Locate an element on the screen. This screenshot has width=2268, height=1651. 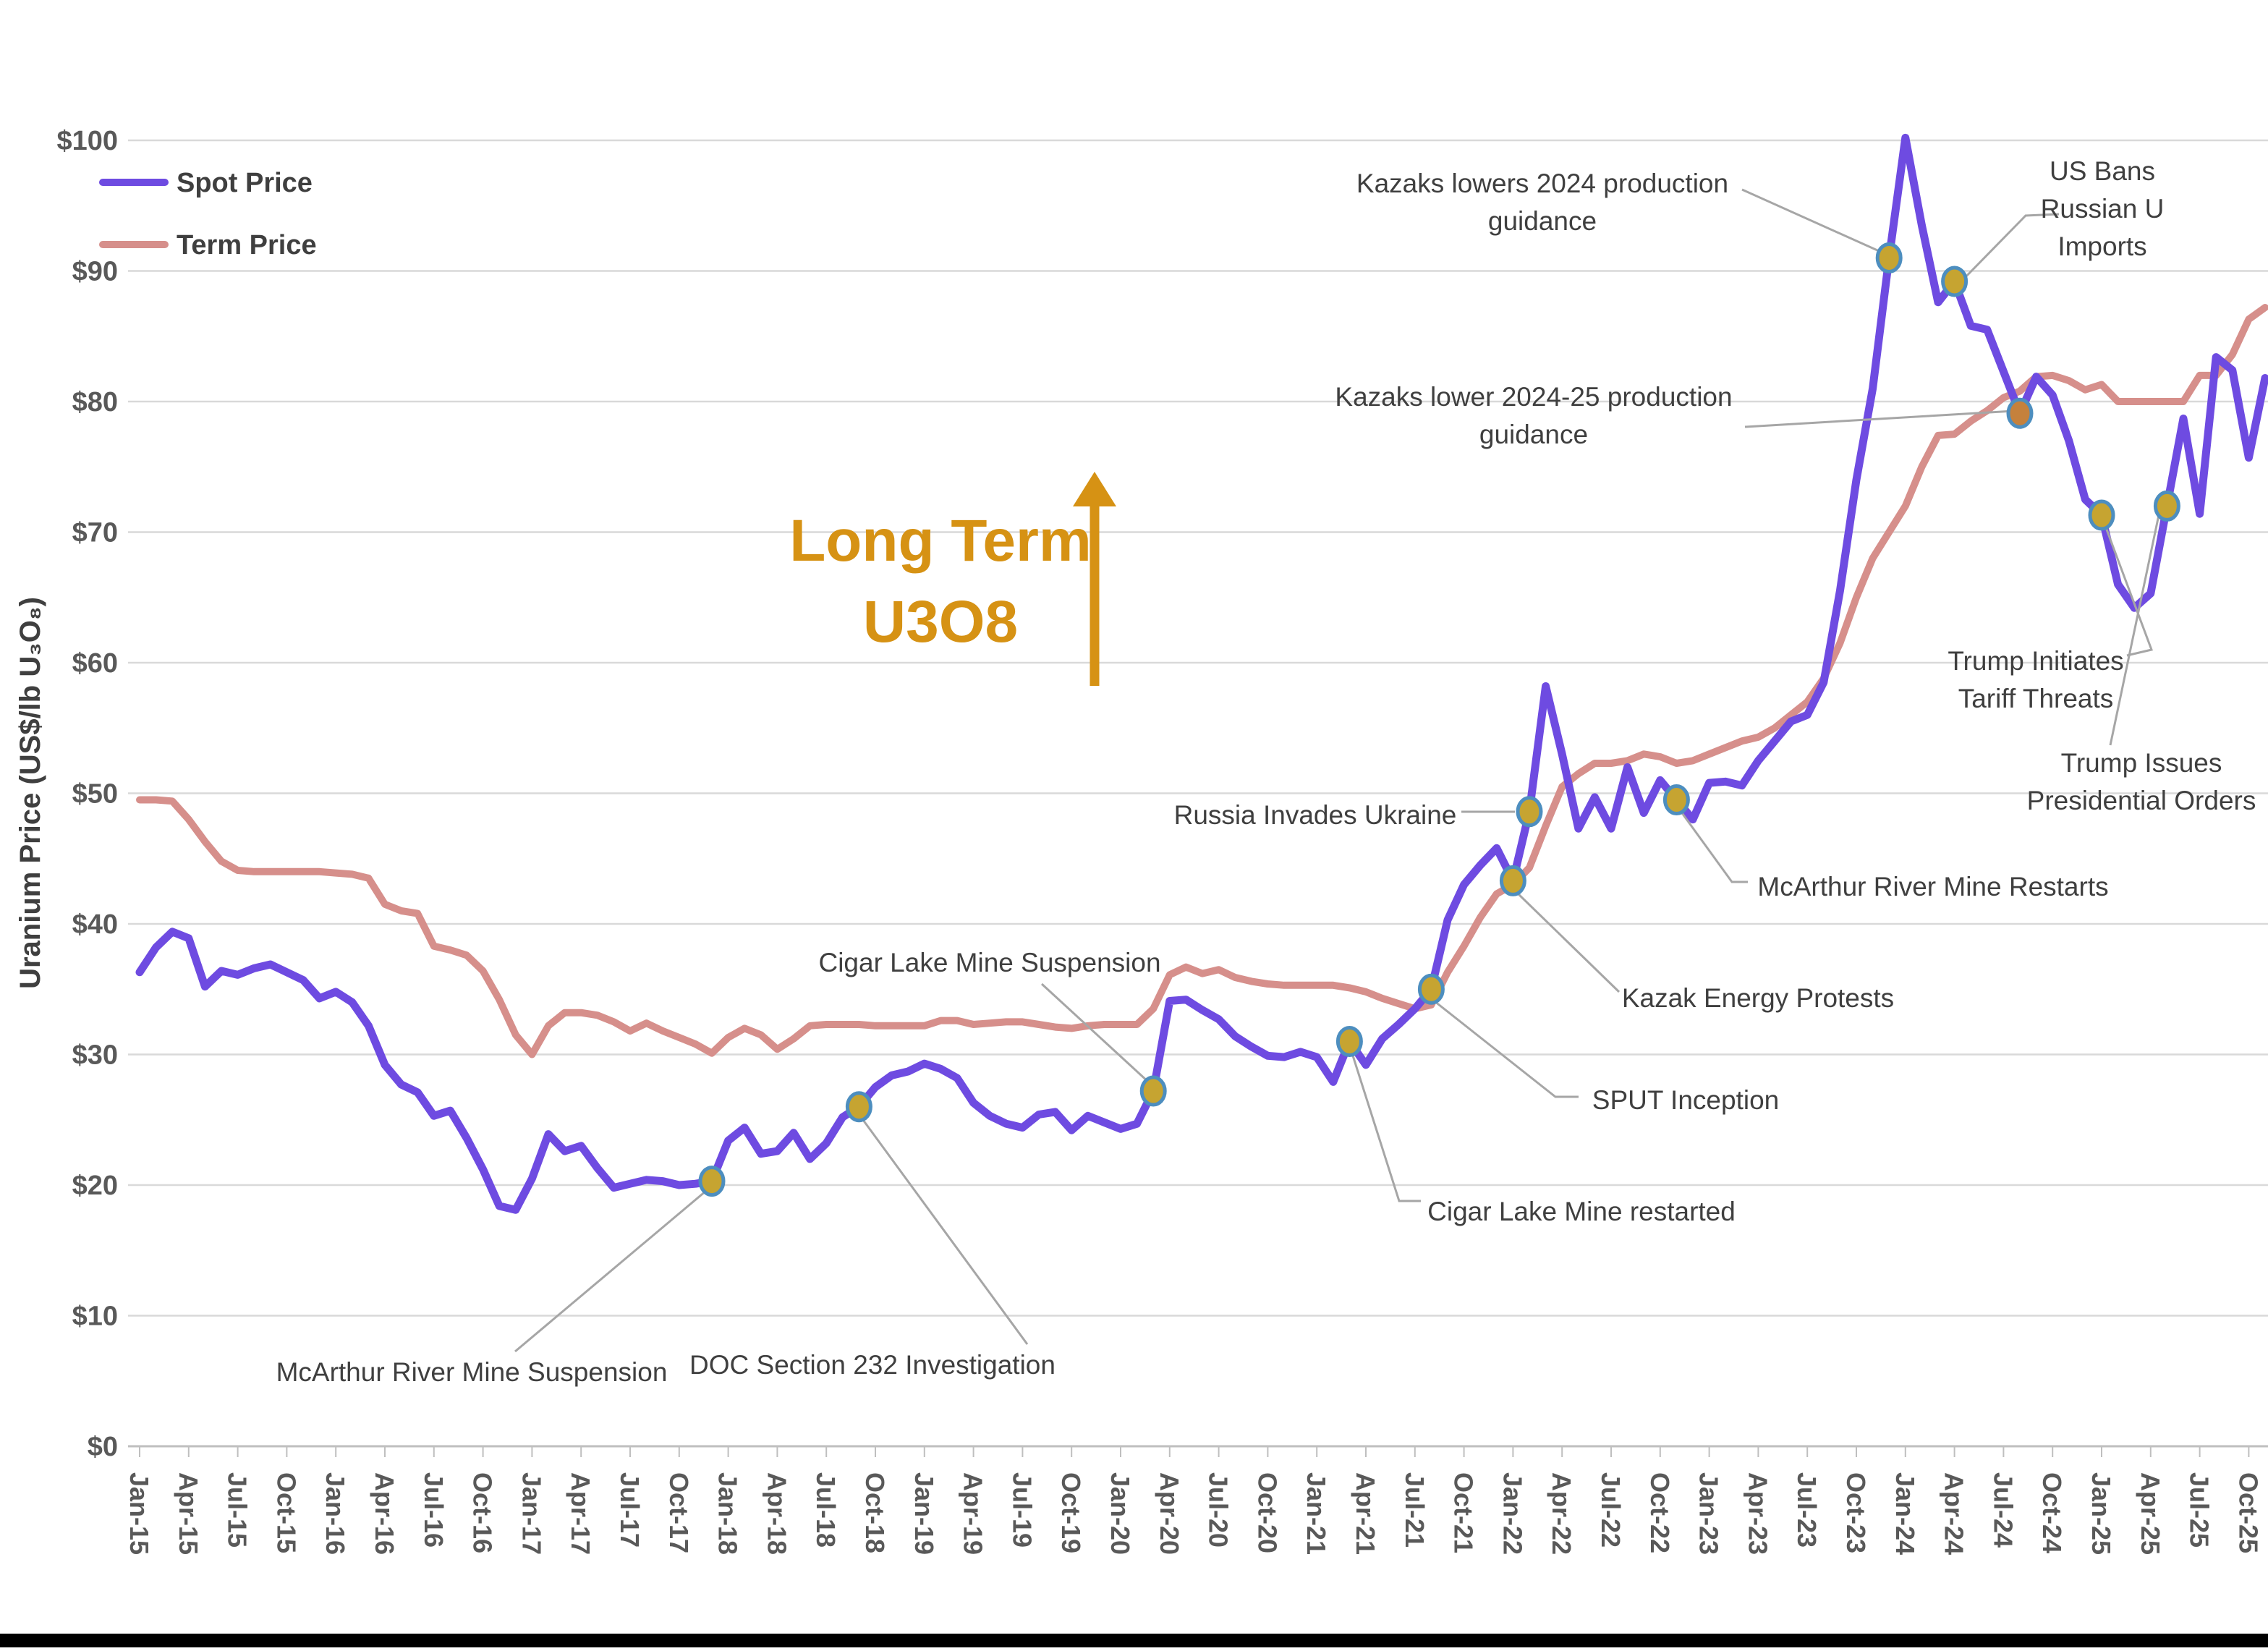
x-tick-label: Jan-19 is located at coordinates (924, 1513).